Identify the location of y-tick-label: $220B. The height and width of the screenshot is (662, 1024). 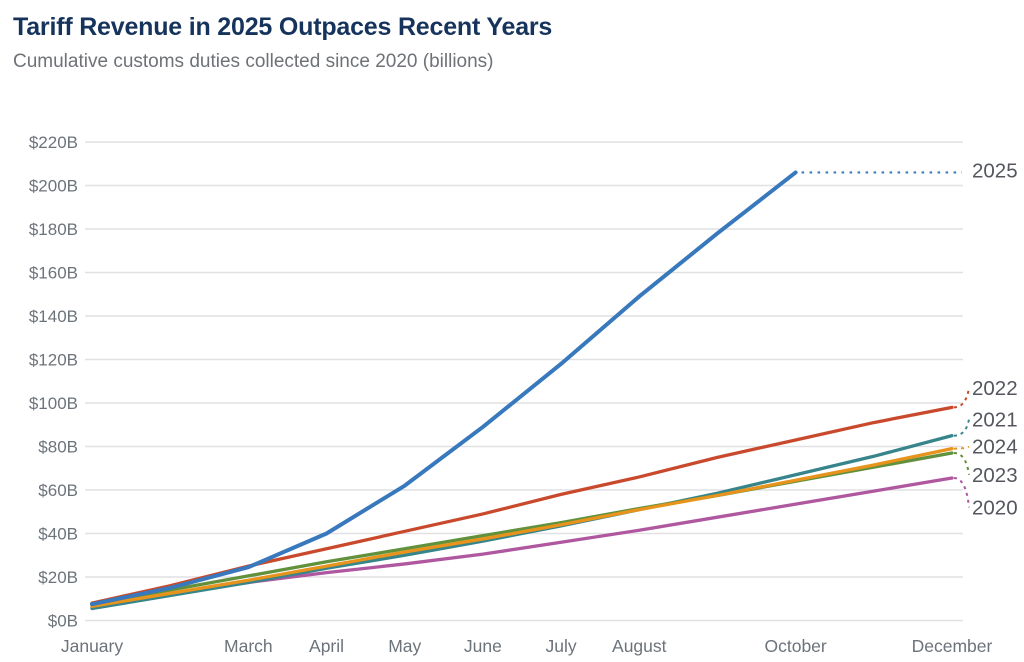
(53, 142).